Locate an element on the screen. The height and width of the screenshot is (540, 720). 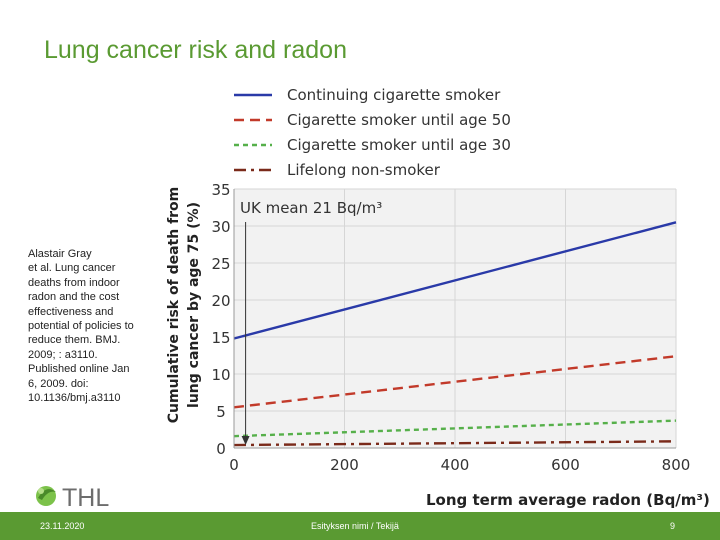
y-axis-label-line1: Cumulative risk of death from is located at coordinates (174, 305).